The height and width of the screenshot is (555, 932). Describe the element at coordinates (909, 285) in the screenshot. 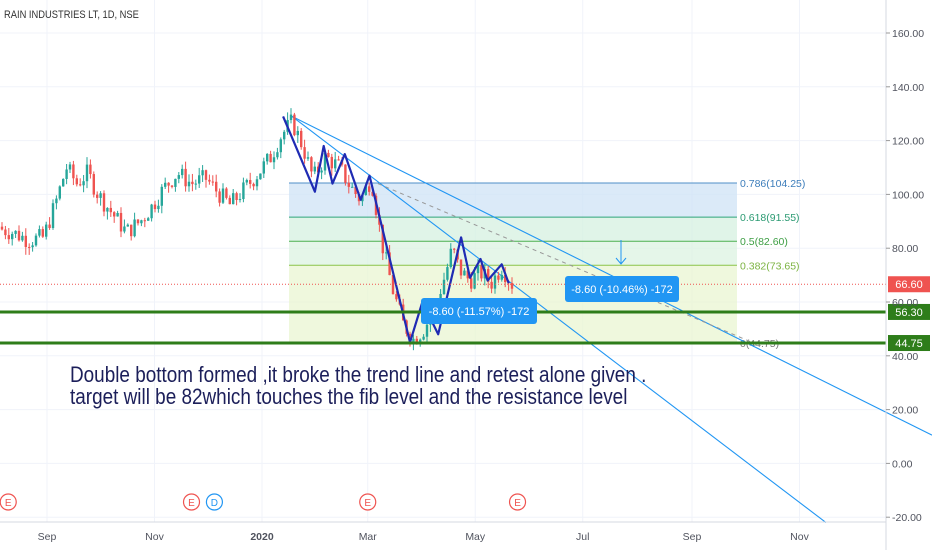

I see `last-price-label: 66.60` at that location.